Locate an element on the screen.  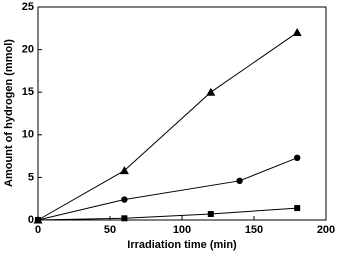
x-tick-label: 50 is located at coordinates (110, 230).